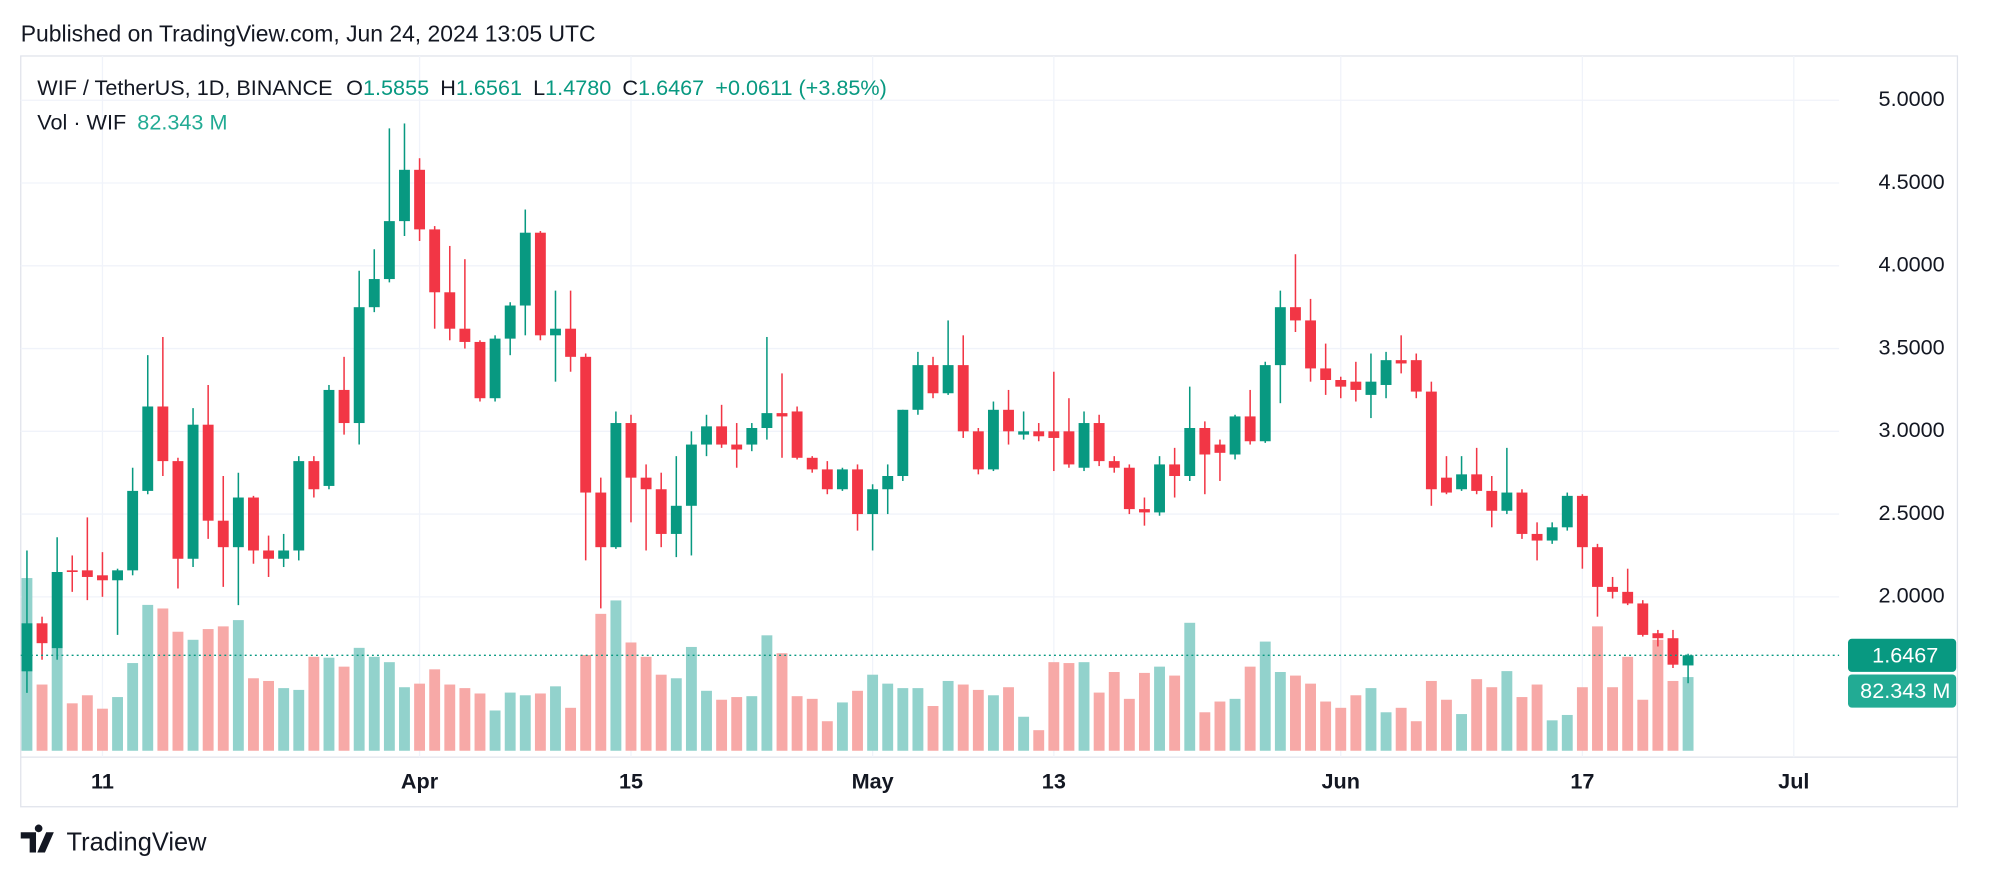 This screenshot has height=878, width=1996. I want to click on last-volume-label: 82.343 M, so click(1905, 690).